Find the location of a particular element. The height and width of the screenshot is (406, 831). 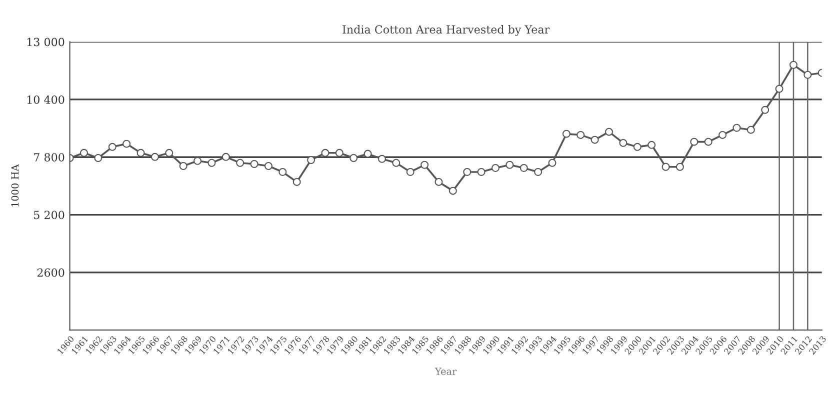

y-tick-label: 10 400 is located at coordinates (45, 99).